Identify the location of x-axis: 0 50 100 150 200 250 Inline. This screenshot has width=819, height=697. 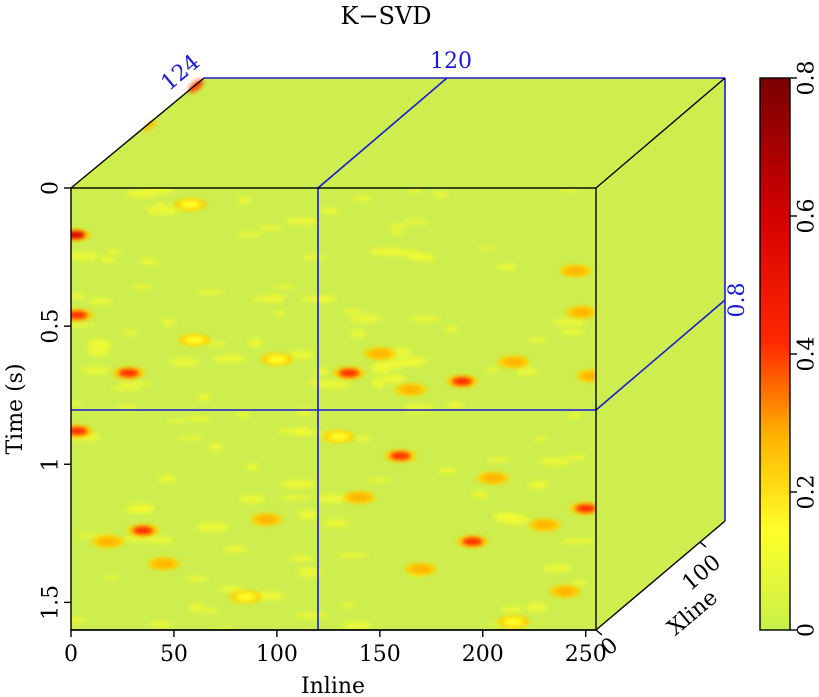
(335, 663).